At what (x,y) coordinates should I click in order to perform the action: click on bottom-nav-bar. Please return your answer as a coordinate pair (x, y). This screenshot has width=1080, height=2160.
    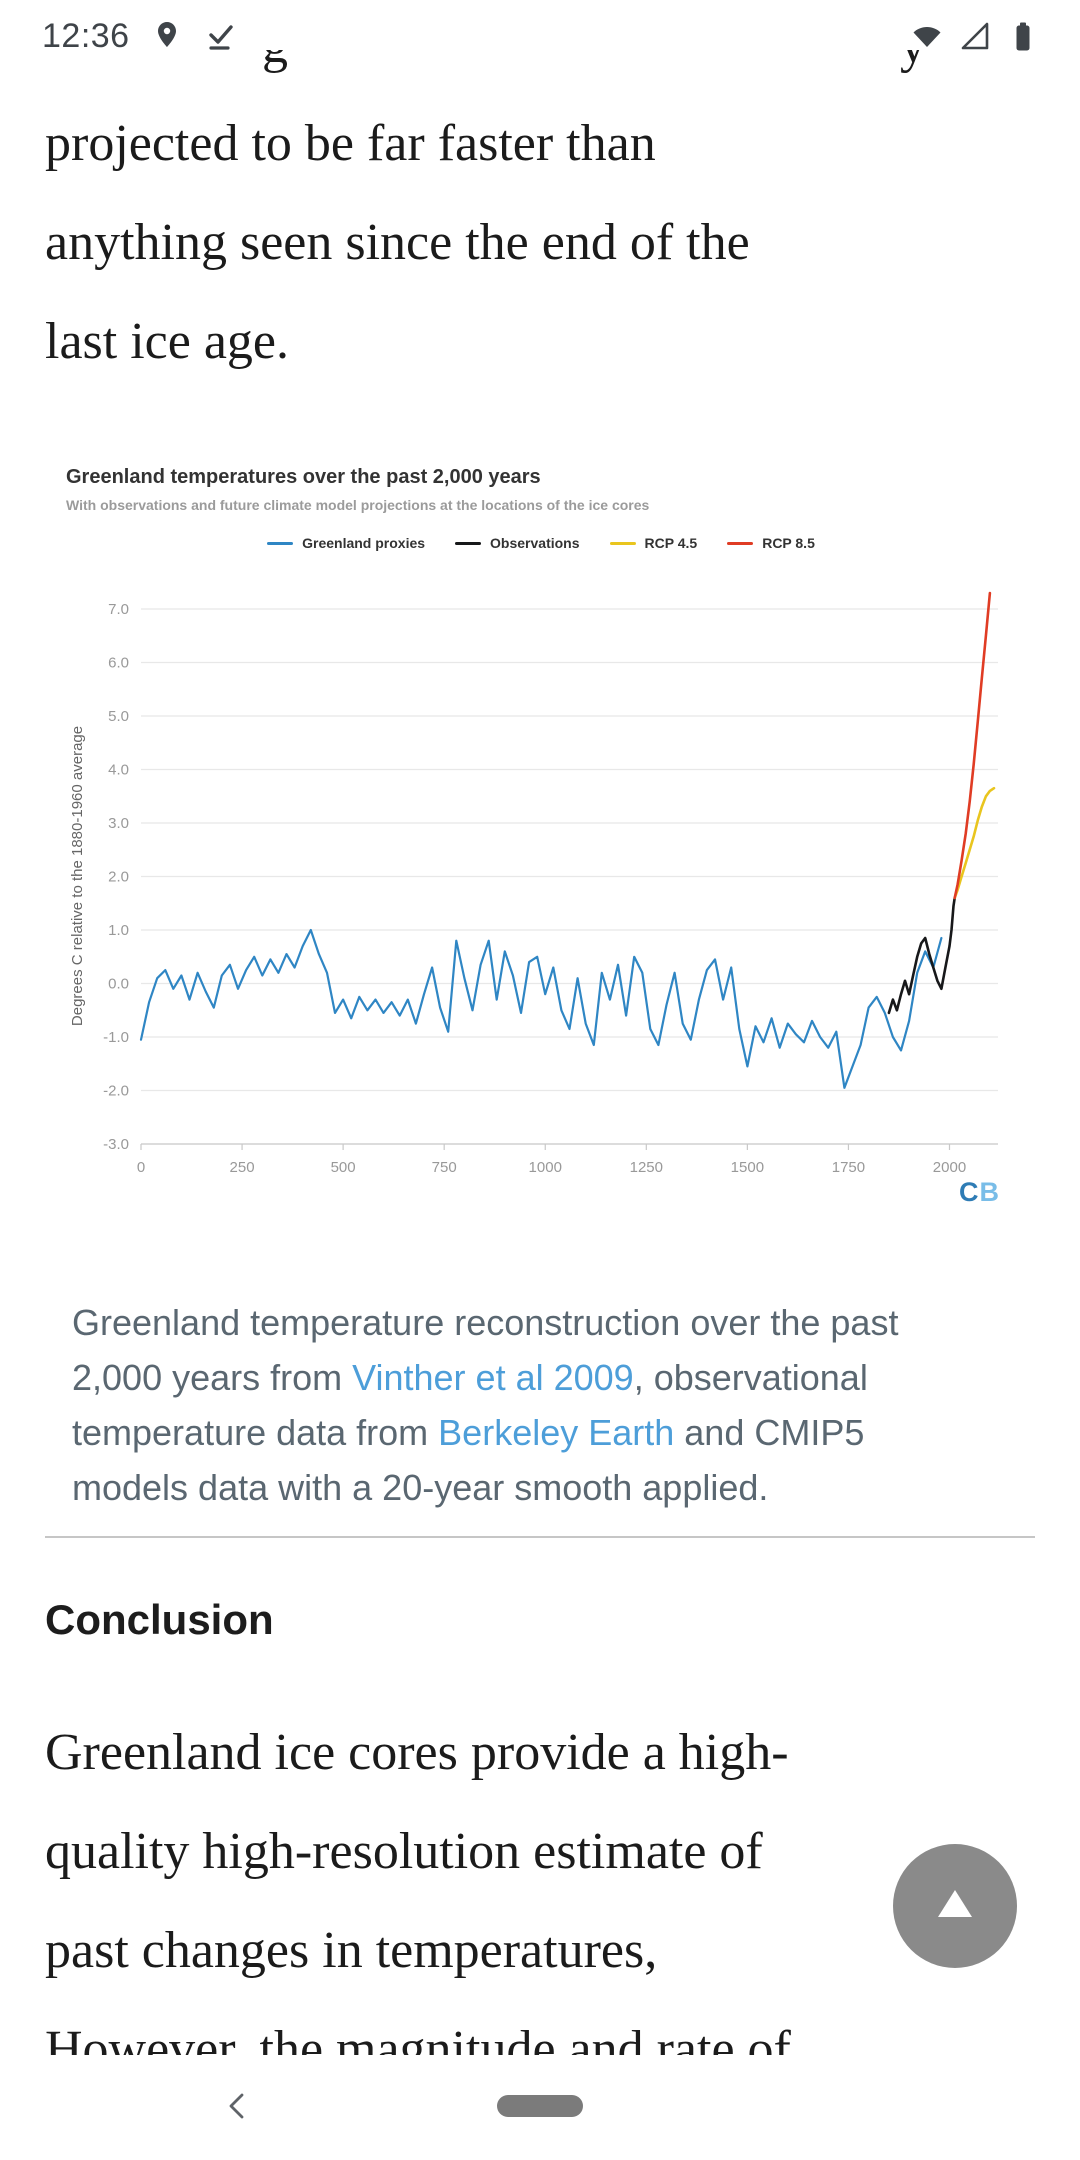
    Looking at the image, I should click on (540, 2110).